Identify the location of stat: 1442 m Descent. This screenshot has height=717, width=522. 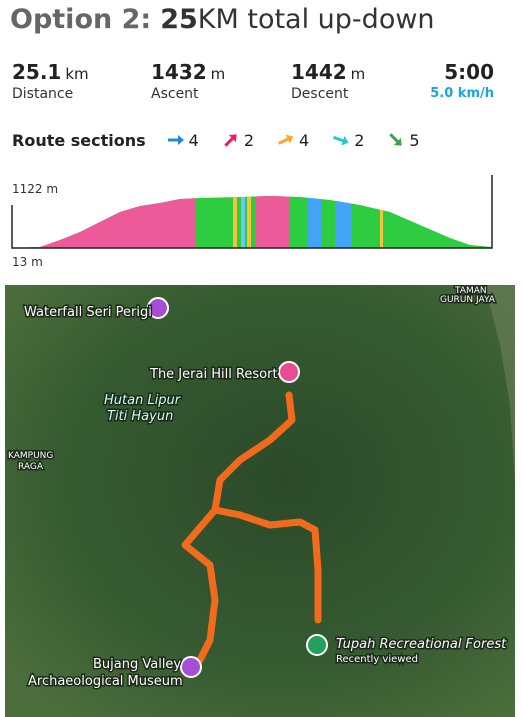
(328, 81).